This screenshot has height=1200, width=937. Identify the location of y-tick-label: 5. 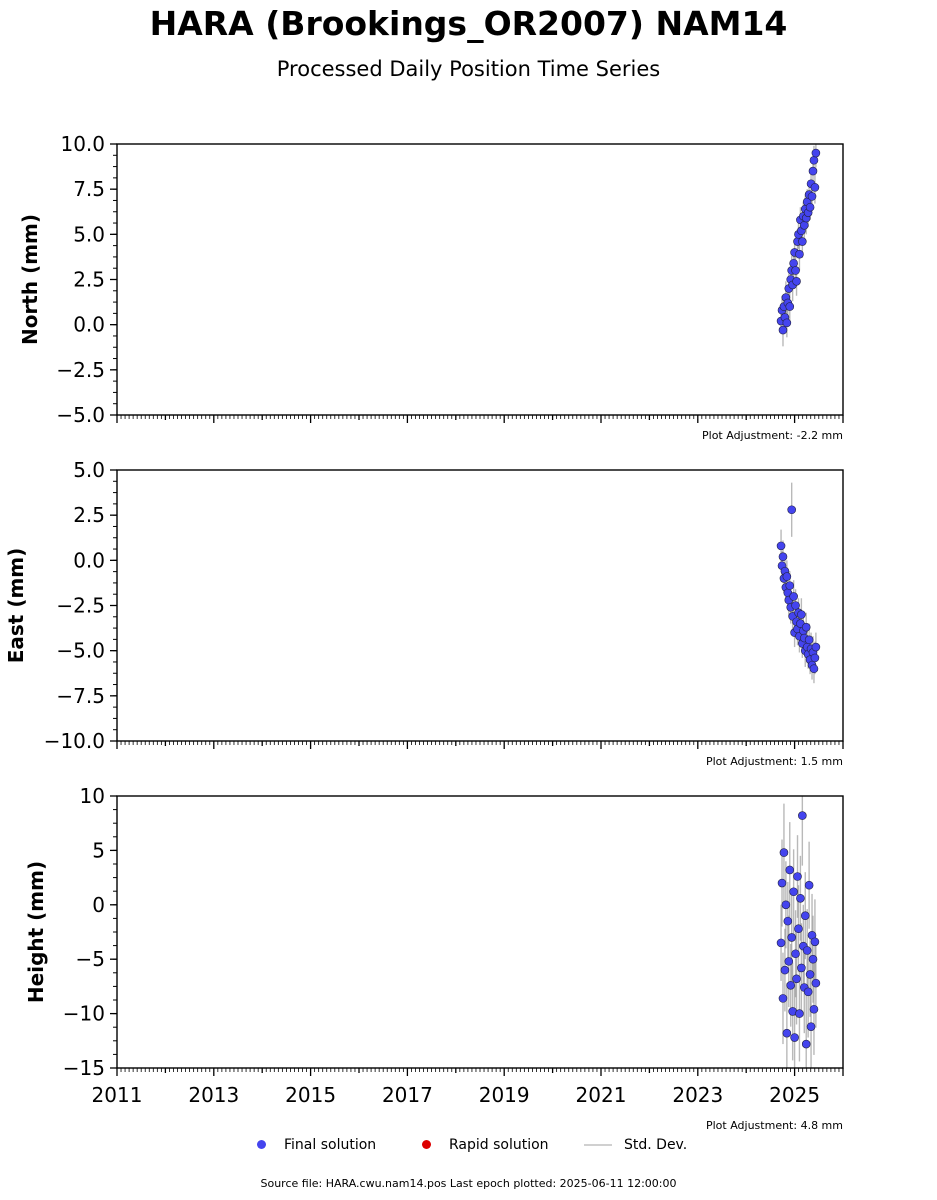
(98, 850).